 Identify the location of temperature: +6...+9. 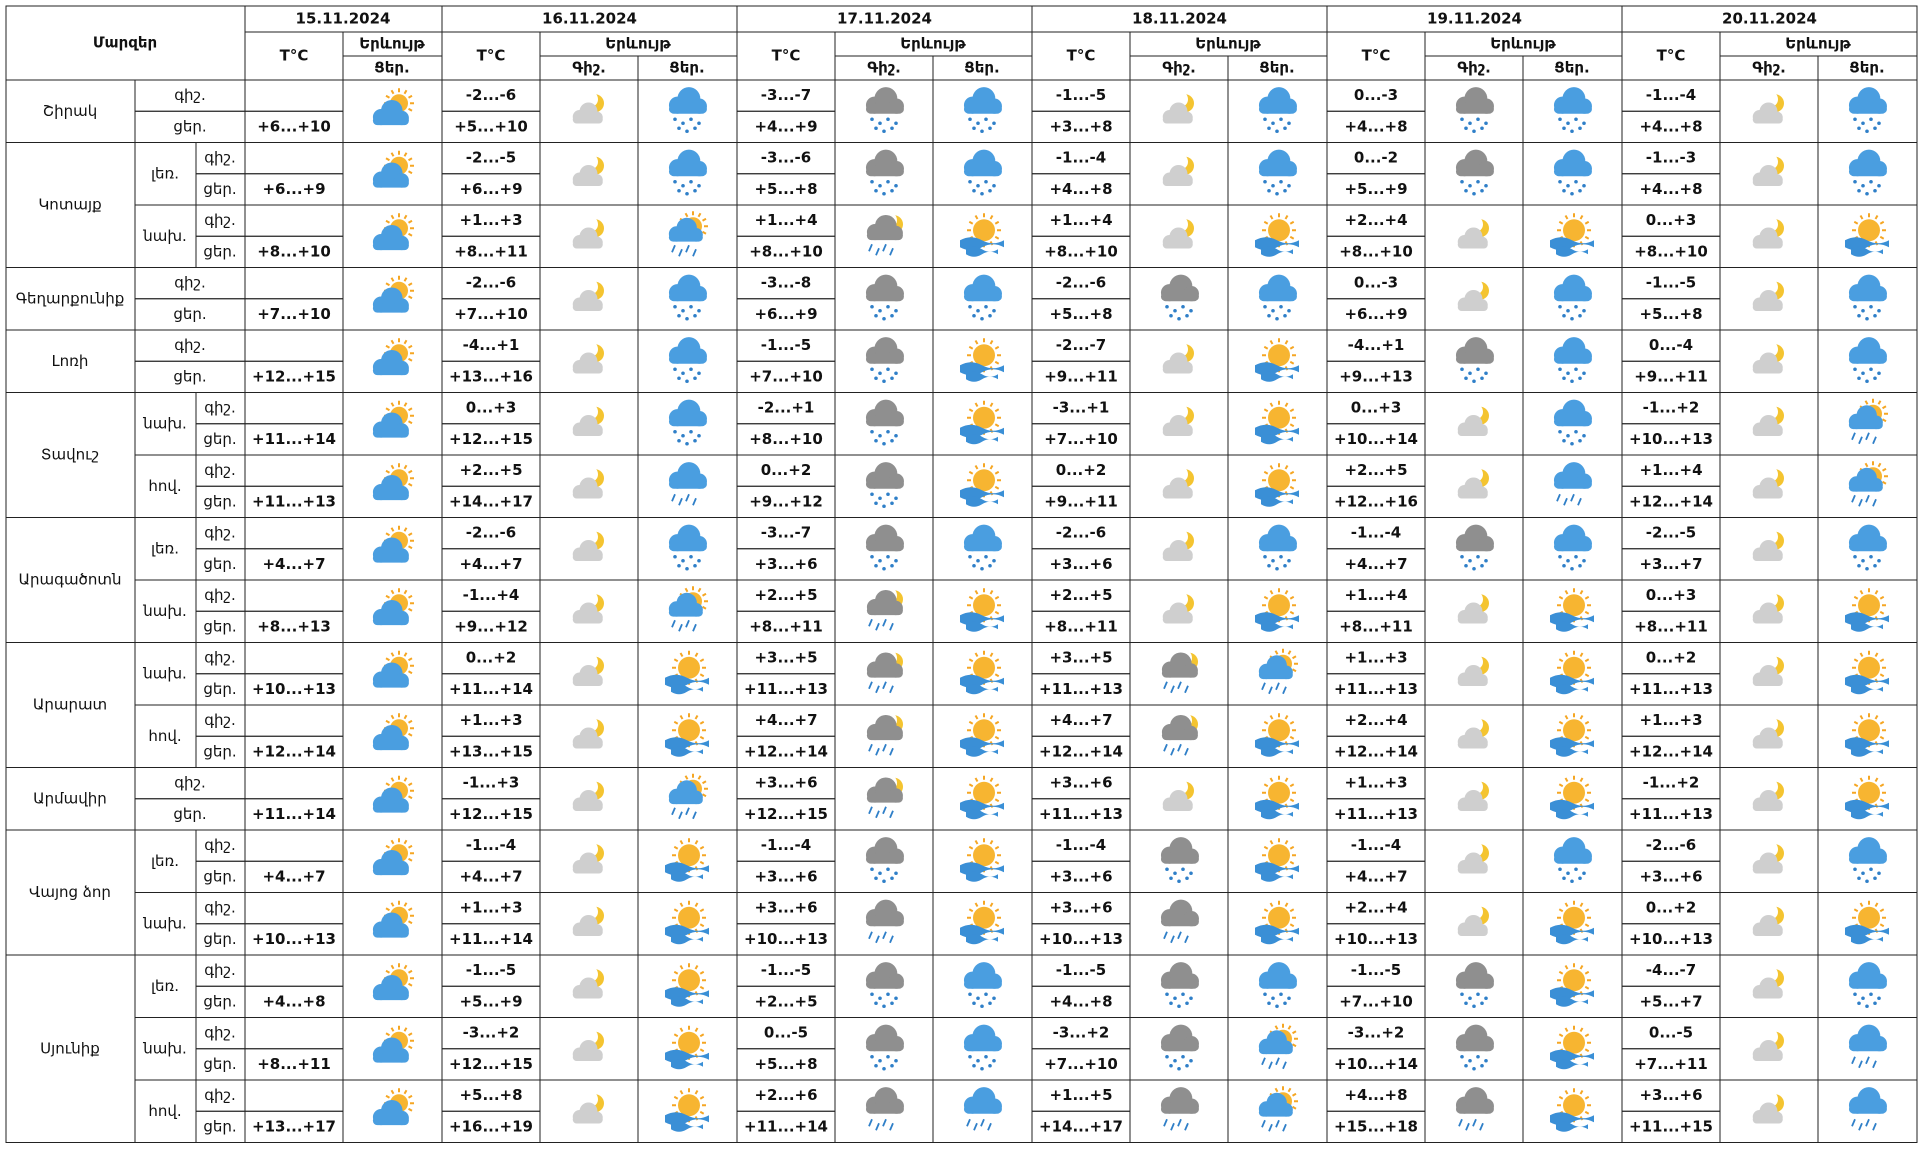
(490, 189).